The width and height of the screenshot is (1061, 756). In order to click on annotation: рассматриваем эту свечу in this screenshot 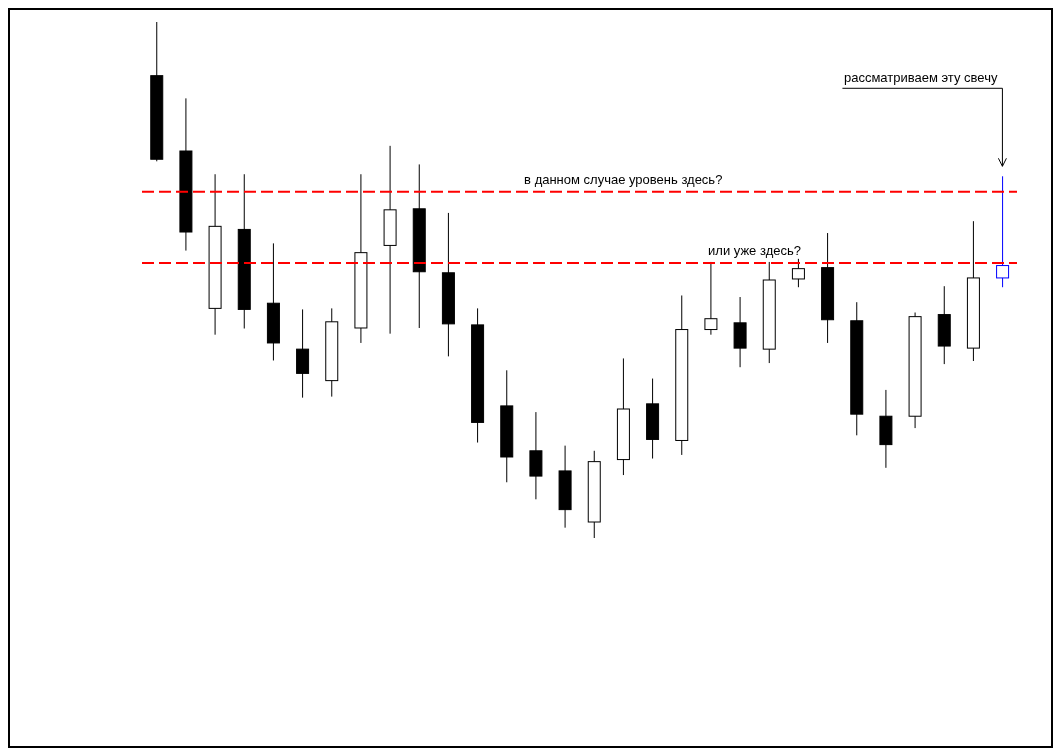, I will do `click(920, 78)`.